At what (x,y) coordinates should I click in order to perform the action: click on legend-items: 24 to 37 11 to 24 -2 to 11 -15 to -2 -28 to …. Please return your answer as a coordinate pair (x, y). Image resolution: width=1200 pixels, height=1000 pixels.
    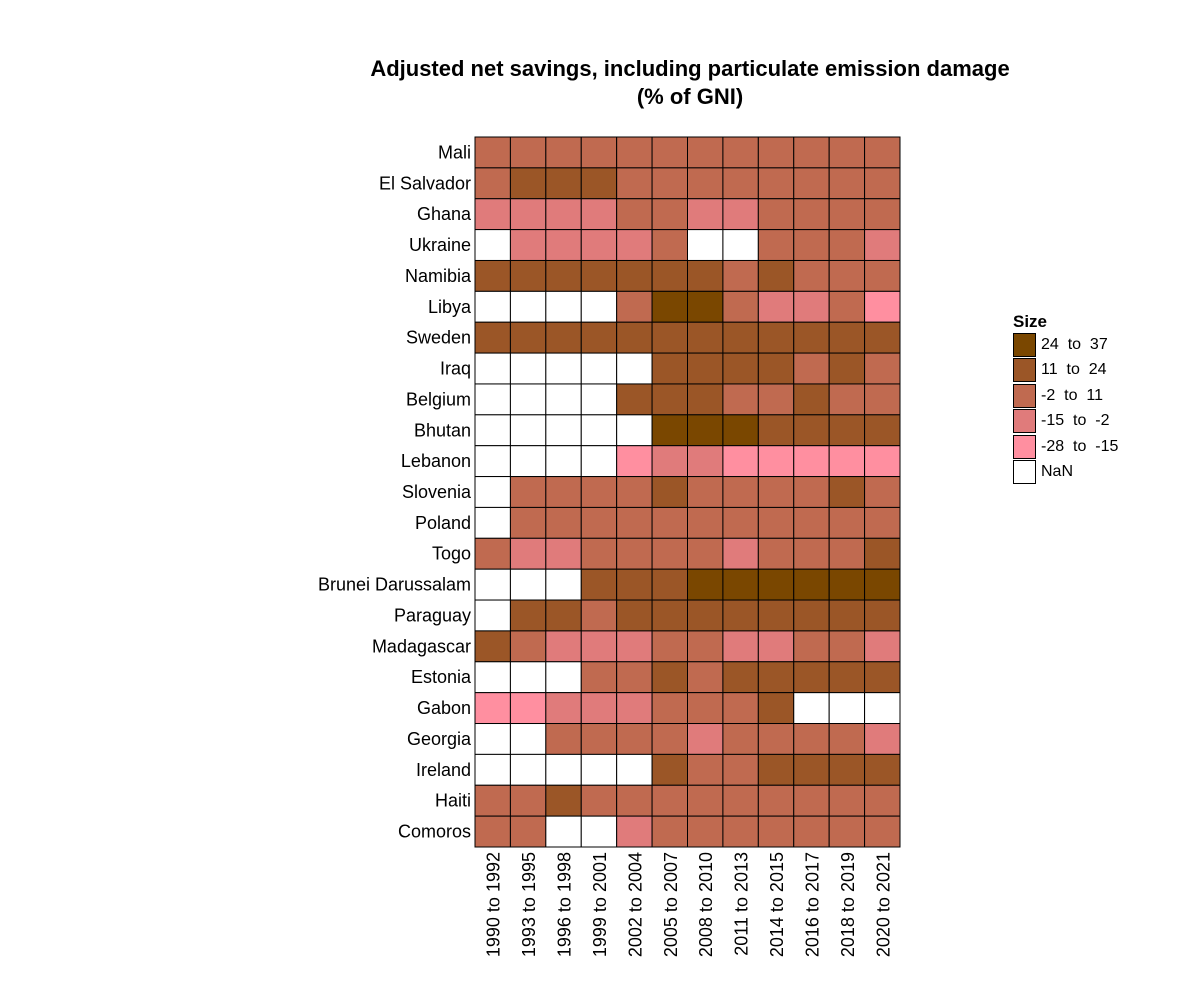
    Looking at the image, I should click on (1065, 408).